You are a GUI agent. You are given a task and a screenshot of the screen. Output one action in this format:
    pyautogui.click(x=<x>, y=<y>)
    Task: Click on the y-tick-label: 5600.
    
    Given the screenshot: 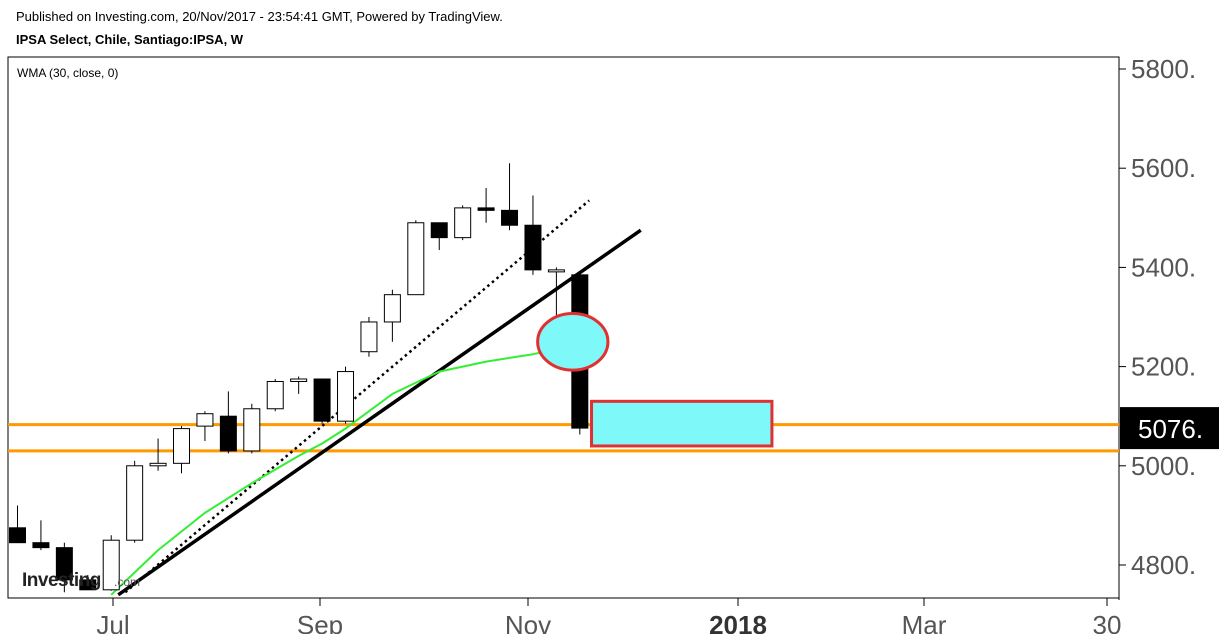 What is the action you would take?
    pyautogui.click(x=1163, y=168)
    